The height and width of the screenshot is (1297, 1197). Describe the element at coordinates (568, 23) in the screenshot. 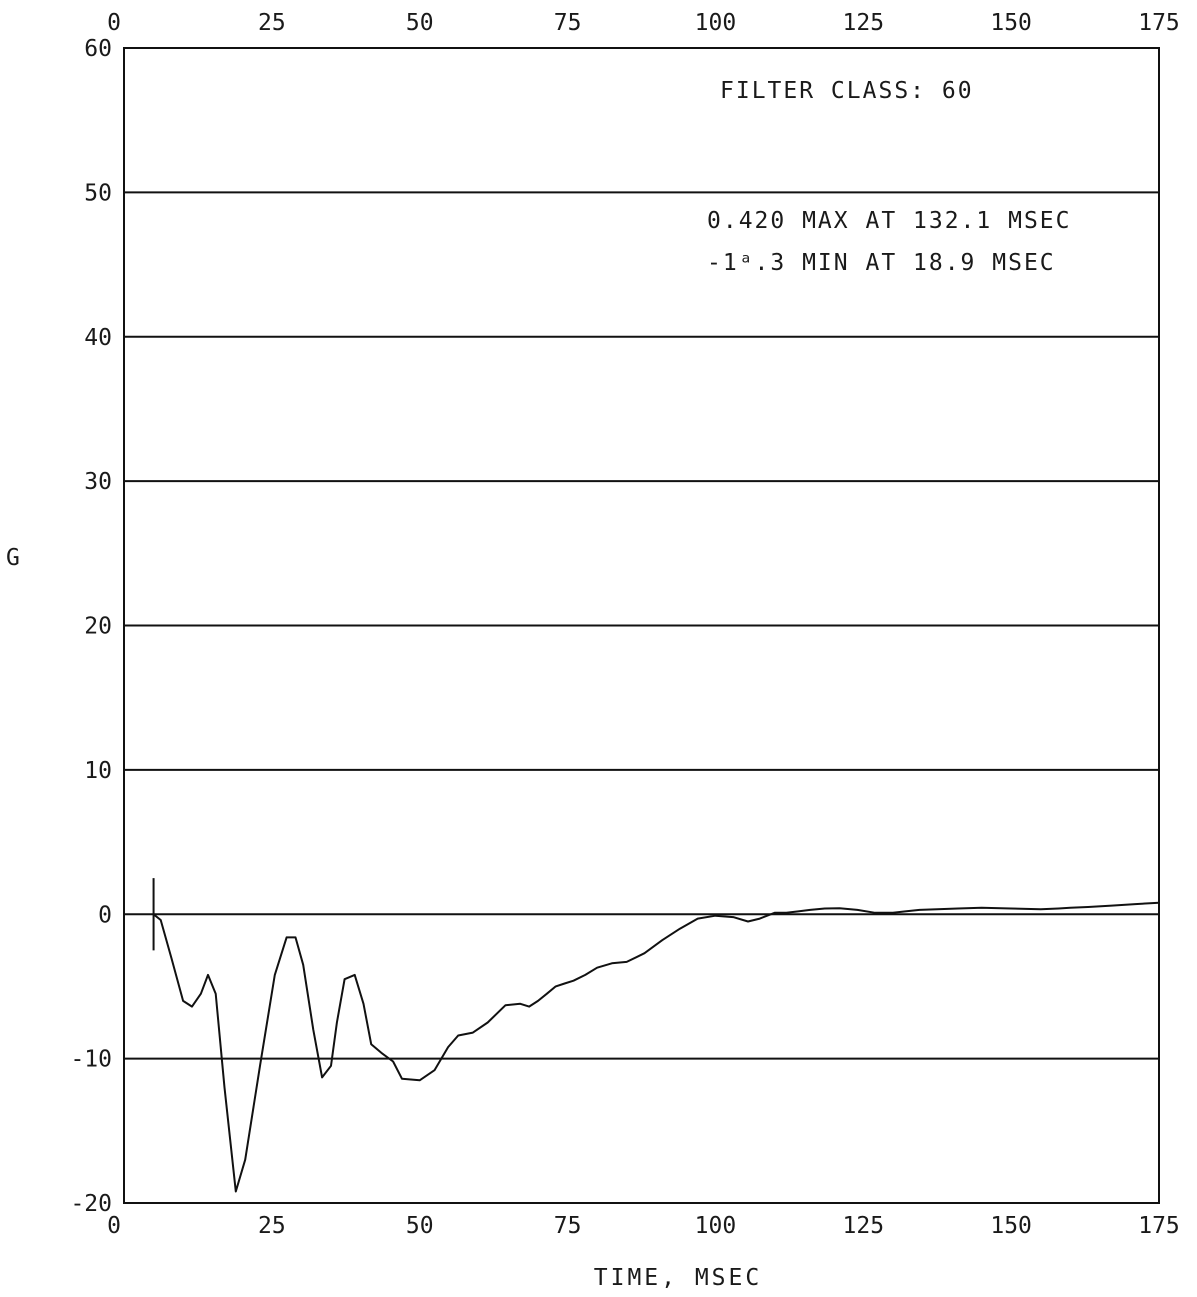

I see `x-tick-top-75: 75` at that location.